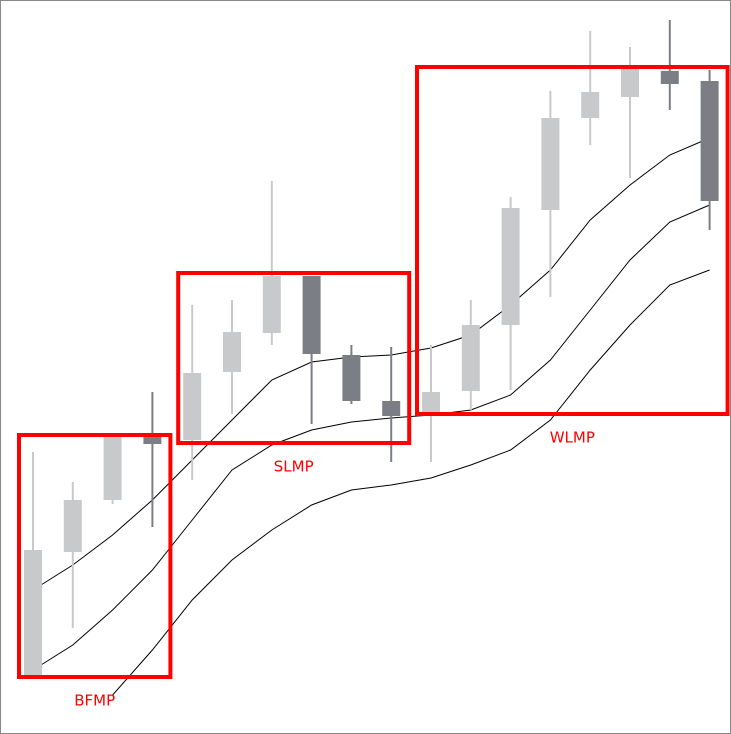 This screenshot has height=734, width=731. I want to click on annotation-label: WLMP, so click(572, 438).